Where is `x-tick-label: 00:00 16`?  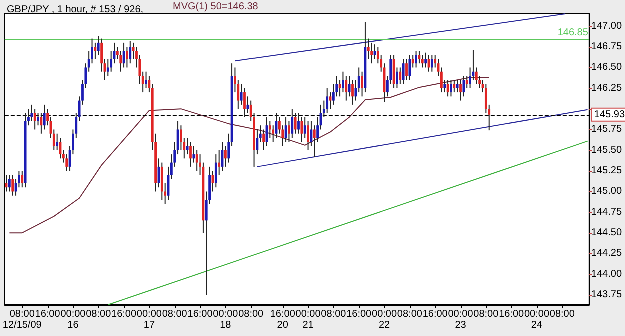
x-tick-label: 00:00 16 is located at coordinates (73, 320).